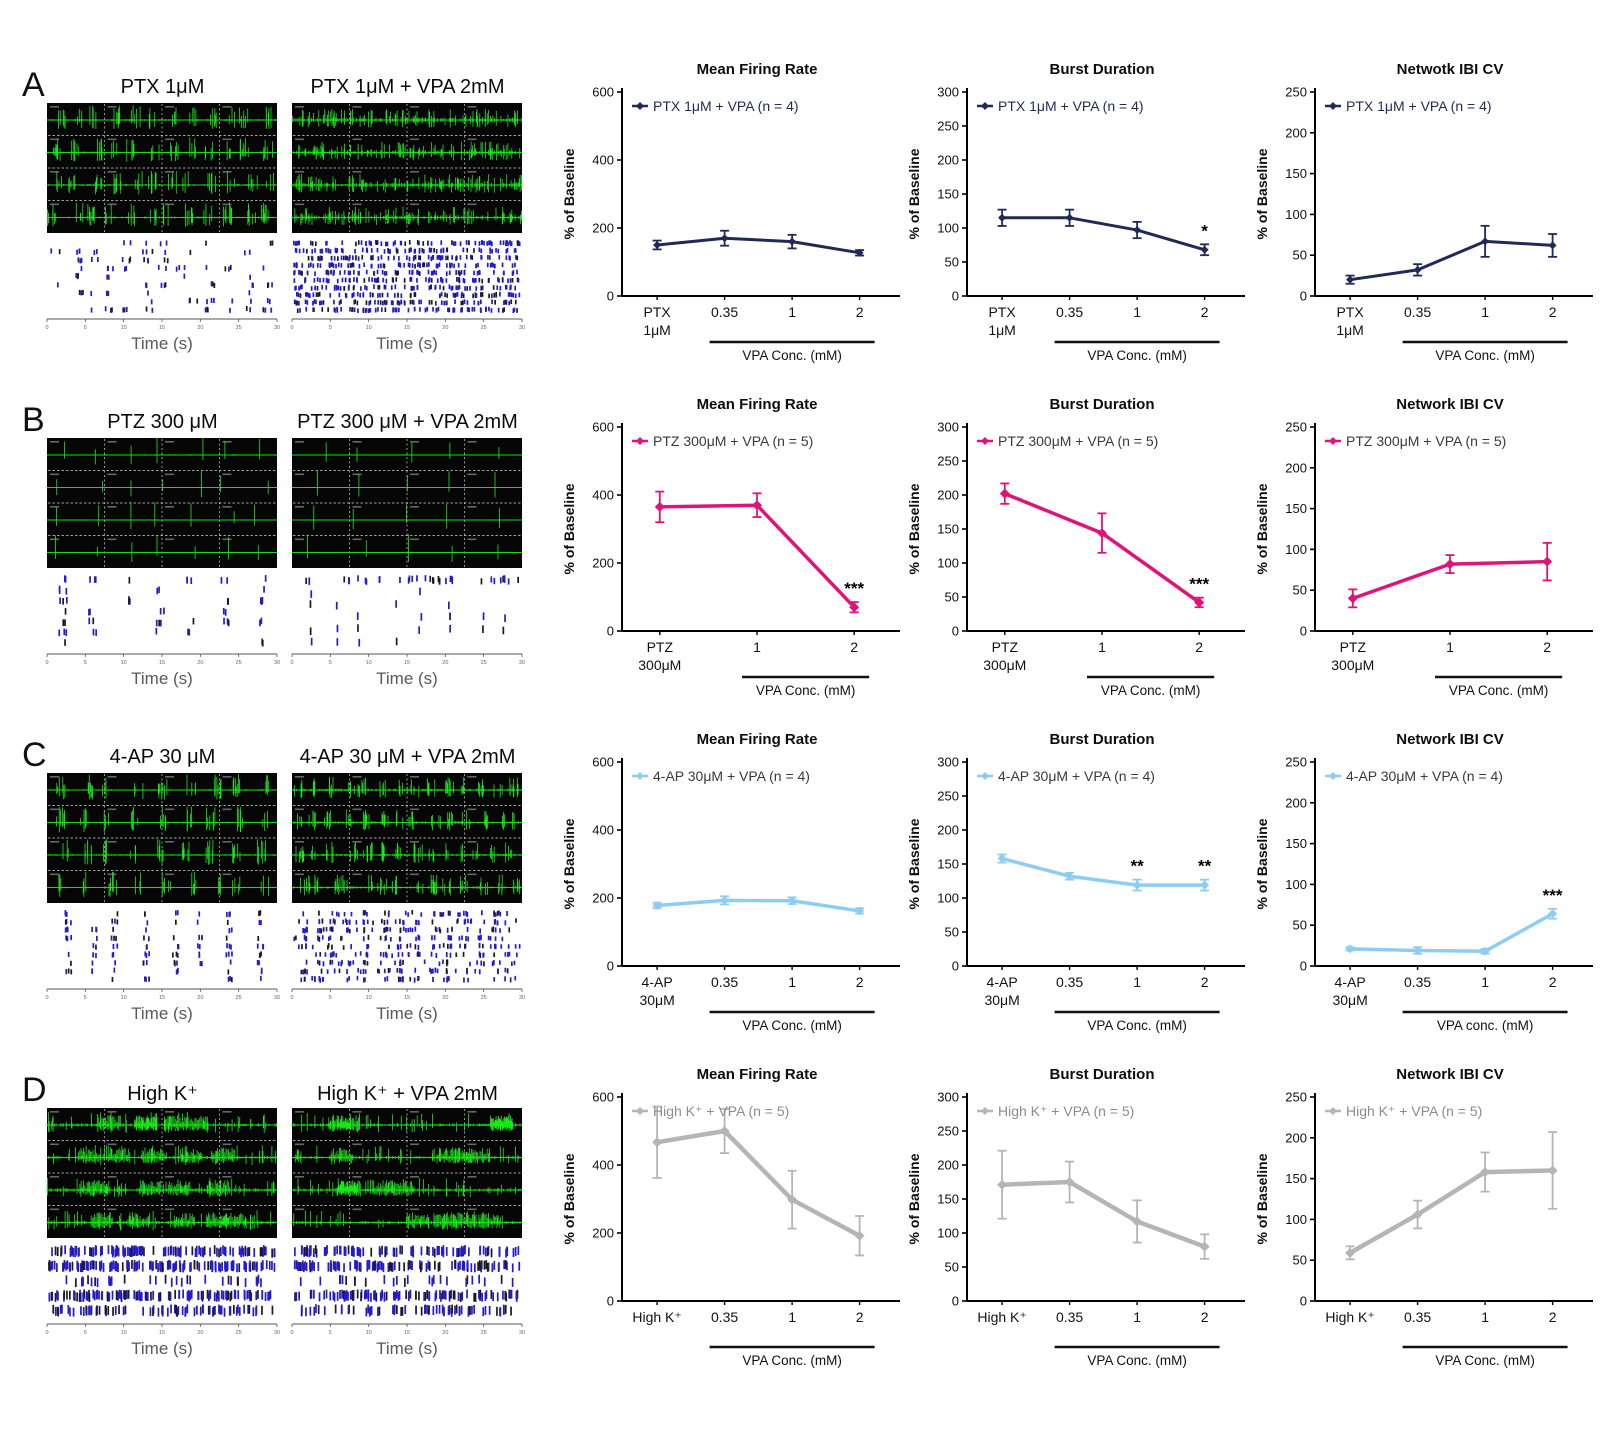 The image size is (1600, 1441). Describe the element at coordinates (603, 1097) in the screenshot. I see `y-tick-label: 600` at that location.